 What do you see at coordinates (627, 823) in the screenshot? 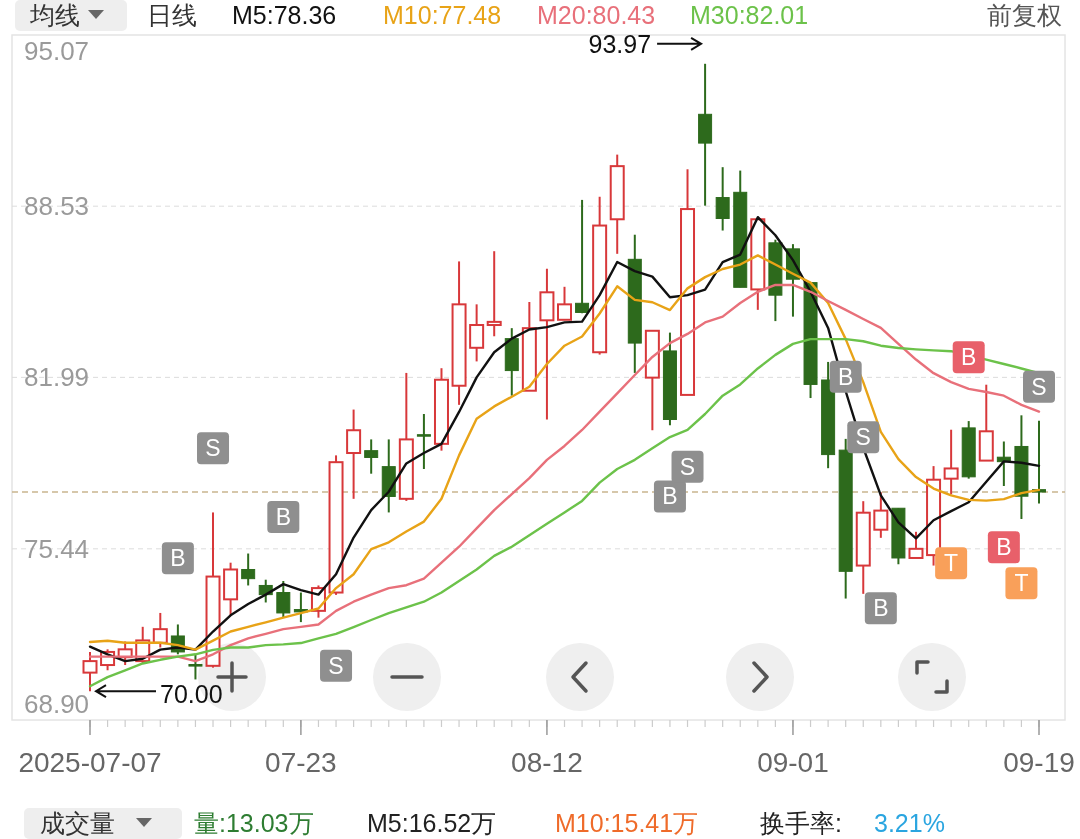
I see `text: M10:15.41万` at bounding box center [627, 823].